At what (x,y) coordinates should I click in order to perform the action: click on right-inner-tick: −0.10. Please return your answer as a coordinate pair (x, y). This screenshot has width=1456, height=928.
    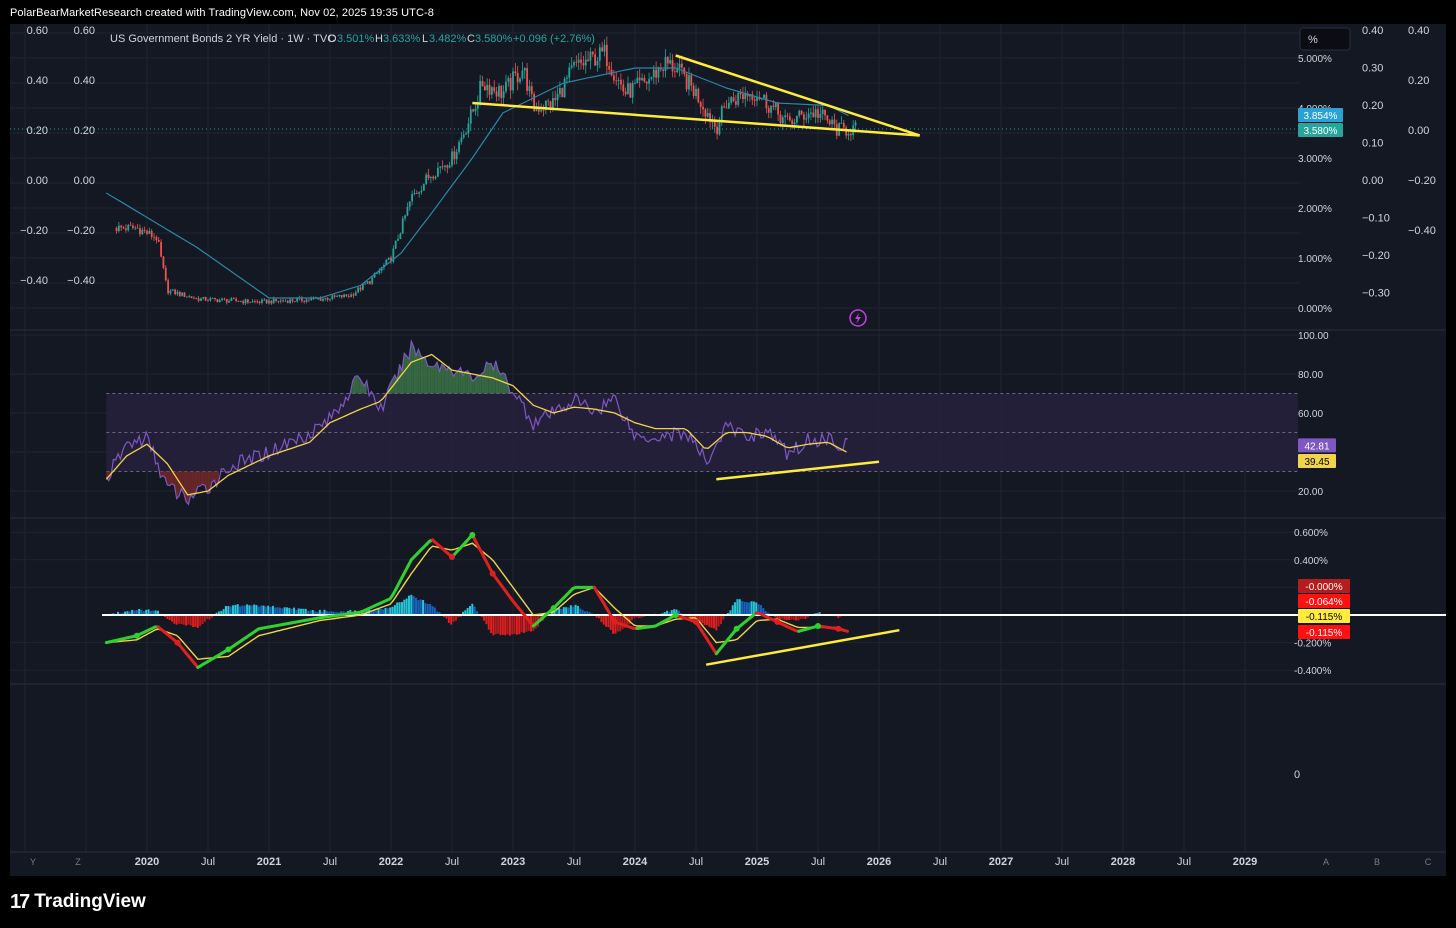
    Looking at the image, I should click on (1376, 219).